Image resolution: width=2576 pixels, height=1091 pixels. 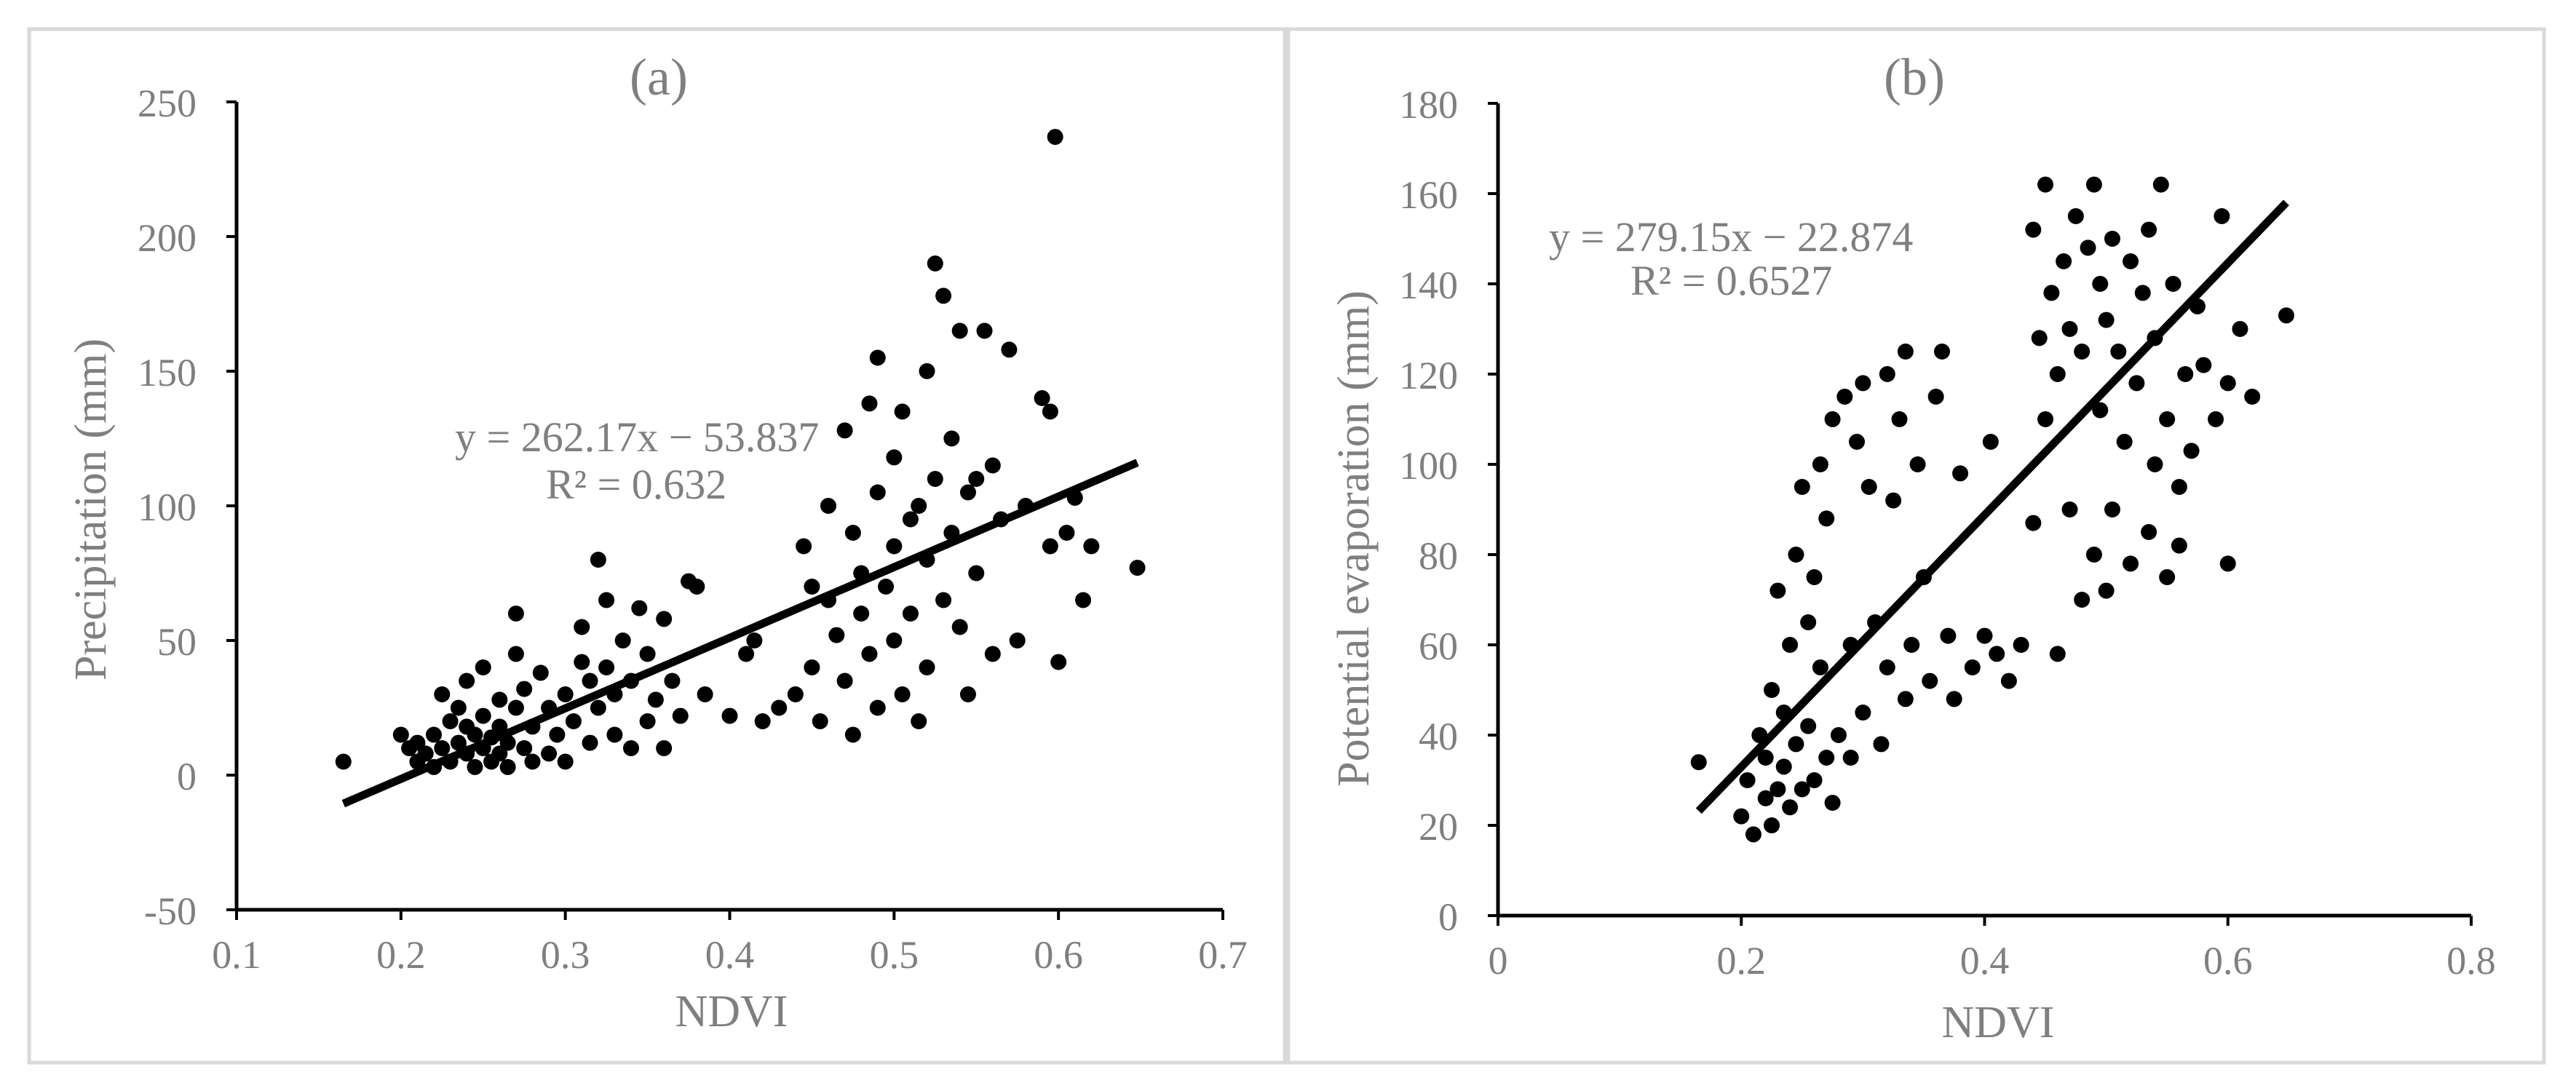 What do you see at coordinates (1428, 375) in the screenshot?
I see `panel-b-y-tick-label: 120` at bounding box center [1428, 375].